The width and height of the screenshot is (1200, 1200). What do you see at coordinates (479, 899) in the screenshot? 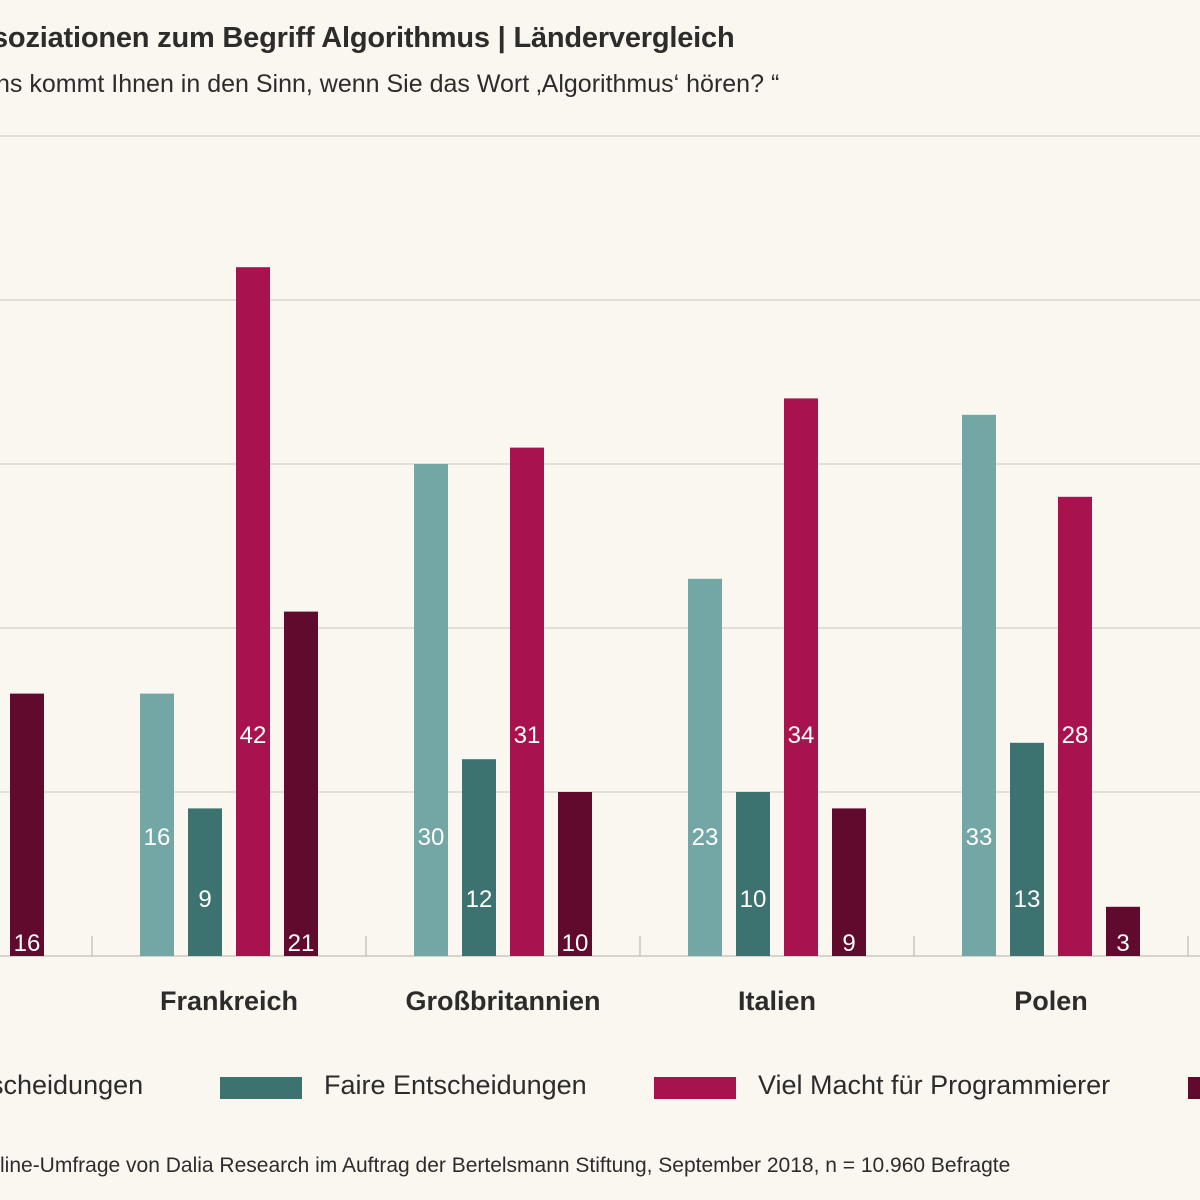
I see `data-label: 12` at bounding box center [479, 899].